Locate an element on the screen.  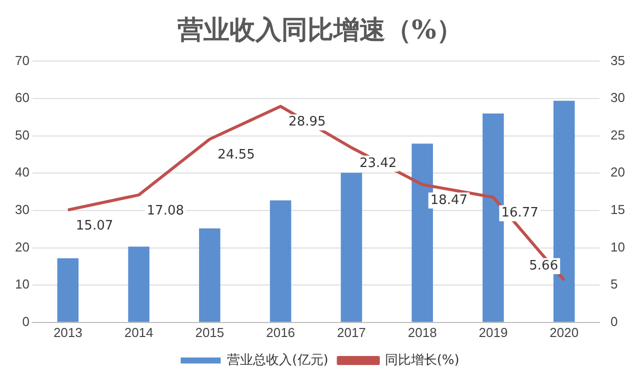
y-tick-label: 30 is located at coordinates (22, 210).